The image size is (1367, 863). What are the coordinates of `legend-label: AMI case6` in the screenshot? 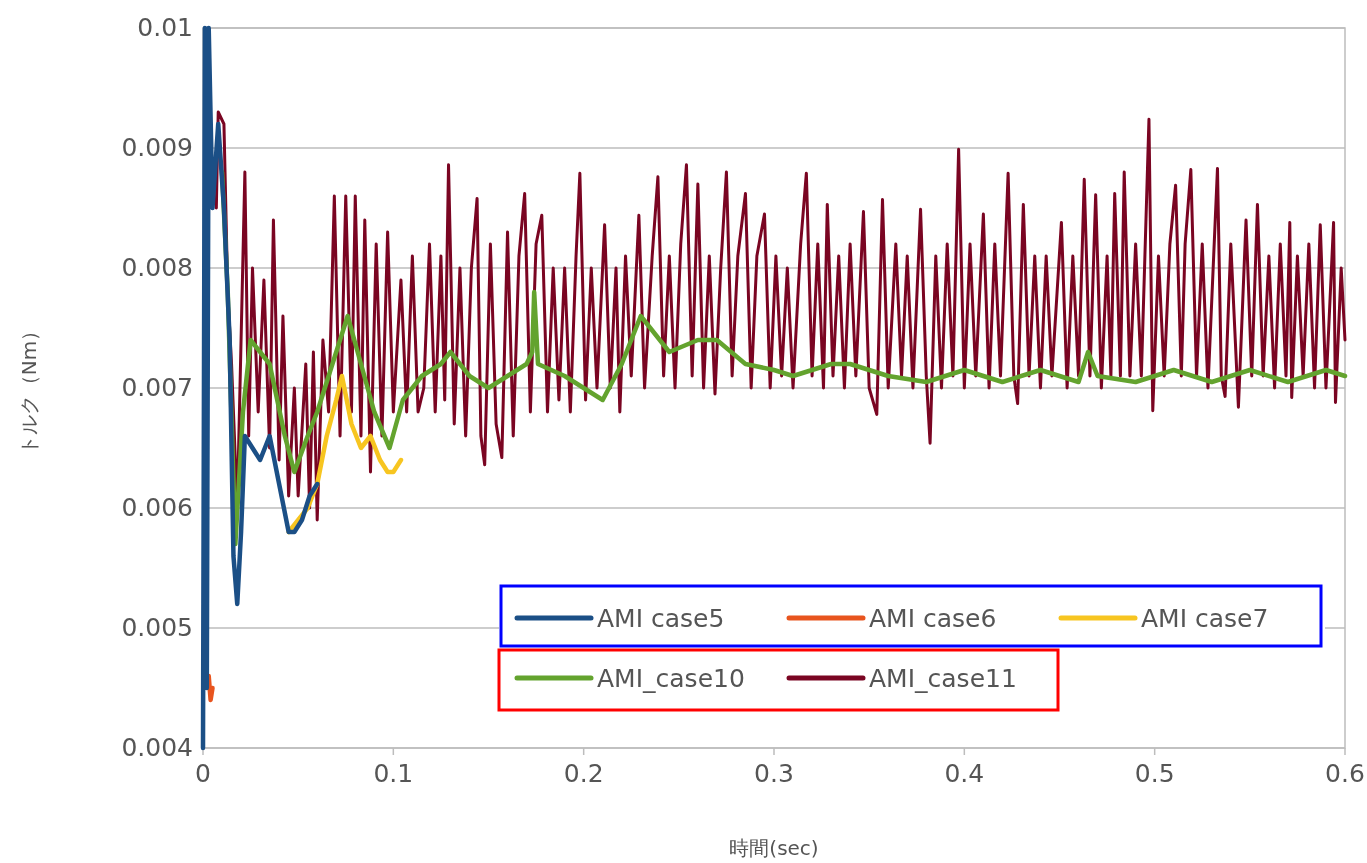 It's located at (933, 618).